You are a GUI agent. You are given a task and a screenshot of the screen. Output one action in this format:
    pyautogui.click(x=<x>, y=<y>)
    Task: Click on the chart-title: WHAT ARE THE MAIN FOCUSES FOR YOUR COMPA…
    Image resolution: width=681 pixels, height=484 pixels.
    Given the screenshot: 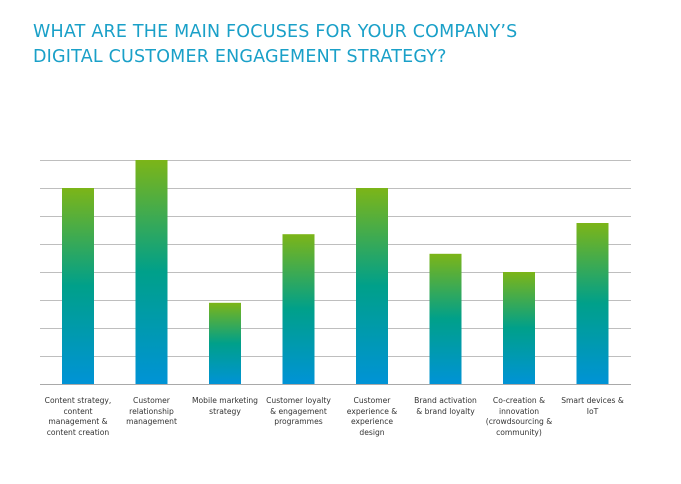 What is the action you would take?
    pyautogui.click(x=275, y=45)
    